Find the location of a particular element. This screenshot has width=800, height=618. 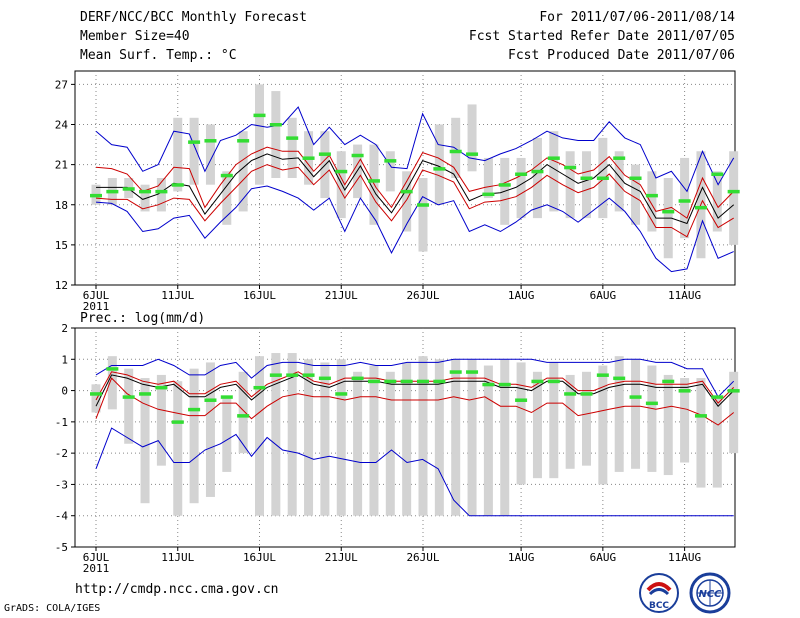

y-tick-label: -1 is located at coordinates (61, 422).